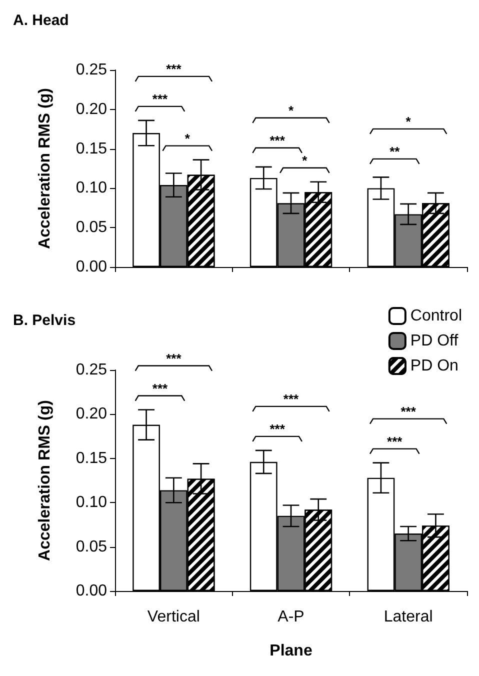  Describe the element at coordinates (434, 341) in the screenshot. I see `legend-label: PD Off` at that location.